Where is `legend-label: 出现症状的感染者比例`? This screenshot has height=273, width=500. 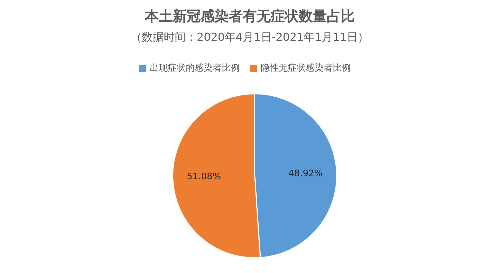 legend-label: 出现症状的感染者比例 is located at coordinates (195, 69).